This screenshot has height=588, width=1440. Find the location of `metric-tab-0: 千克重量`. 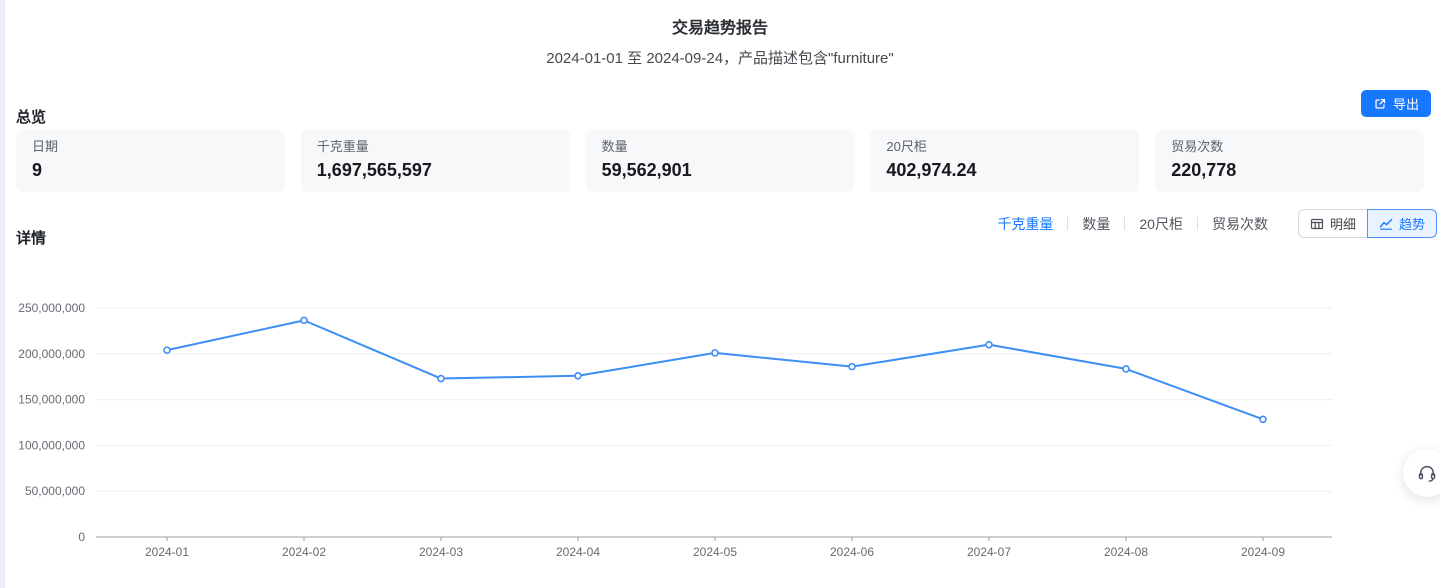

metric-tab-0: 千克重量 is located at coordinates (1025, 223).